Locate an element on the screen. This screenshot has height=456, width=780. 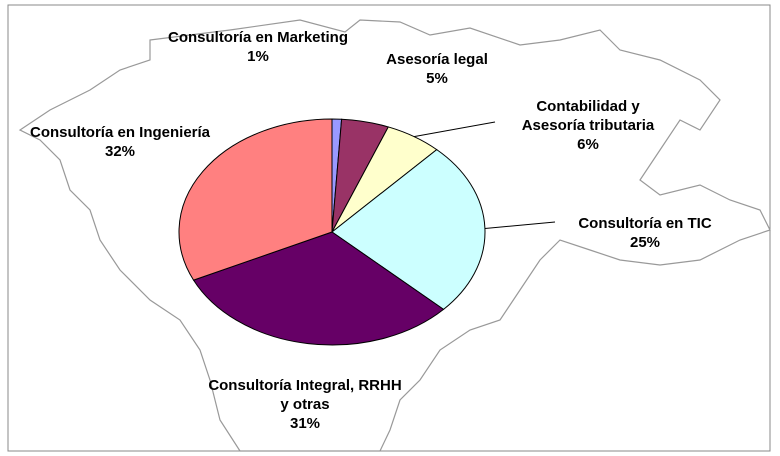
value-label: 6% is located at coordinates (588, 144).